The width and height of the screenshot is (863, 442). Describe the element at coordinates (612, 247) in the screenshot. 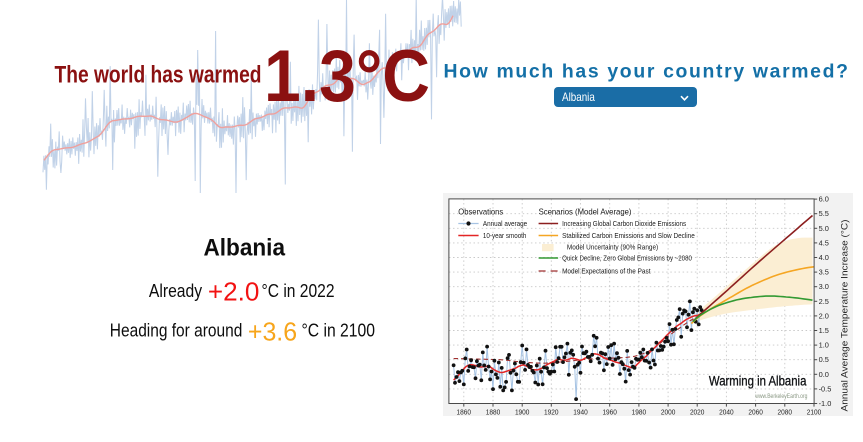

I see `svg-text: Model Uncertainty (90% Range)` at that location.